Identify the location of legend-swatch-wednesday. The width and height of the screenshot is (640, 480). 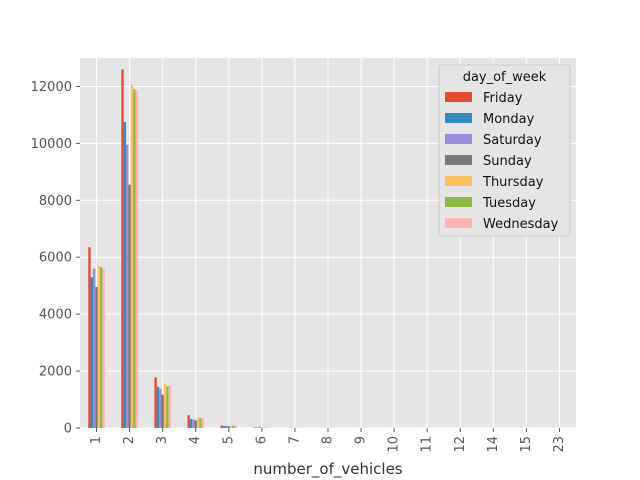
(458, 223).